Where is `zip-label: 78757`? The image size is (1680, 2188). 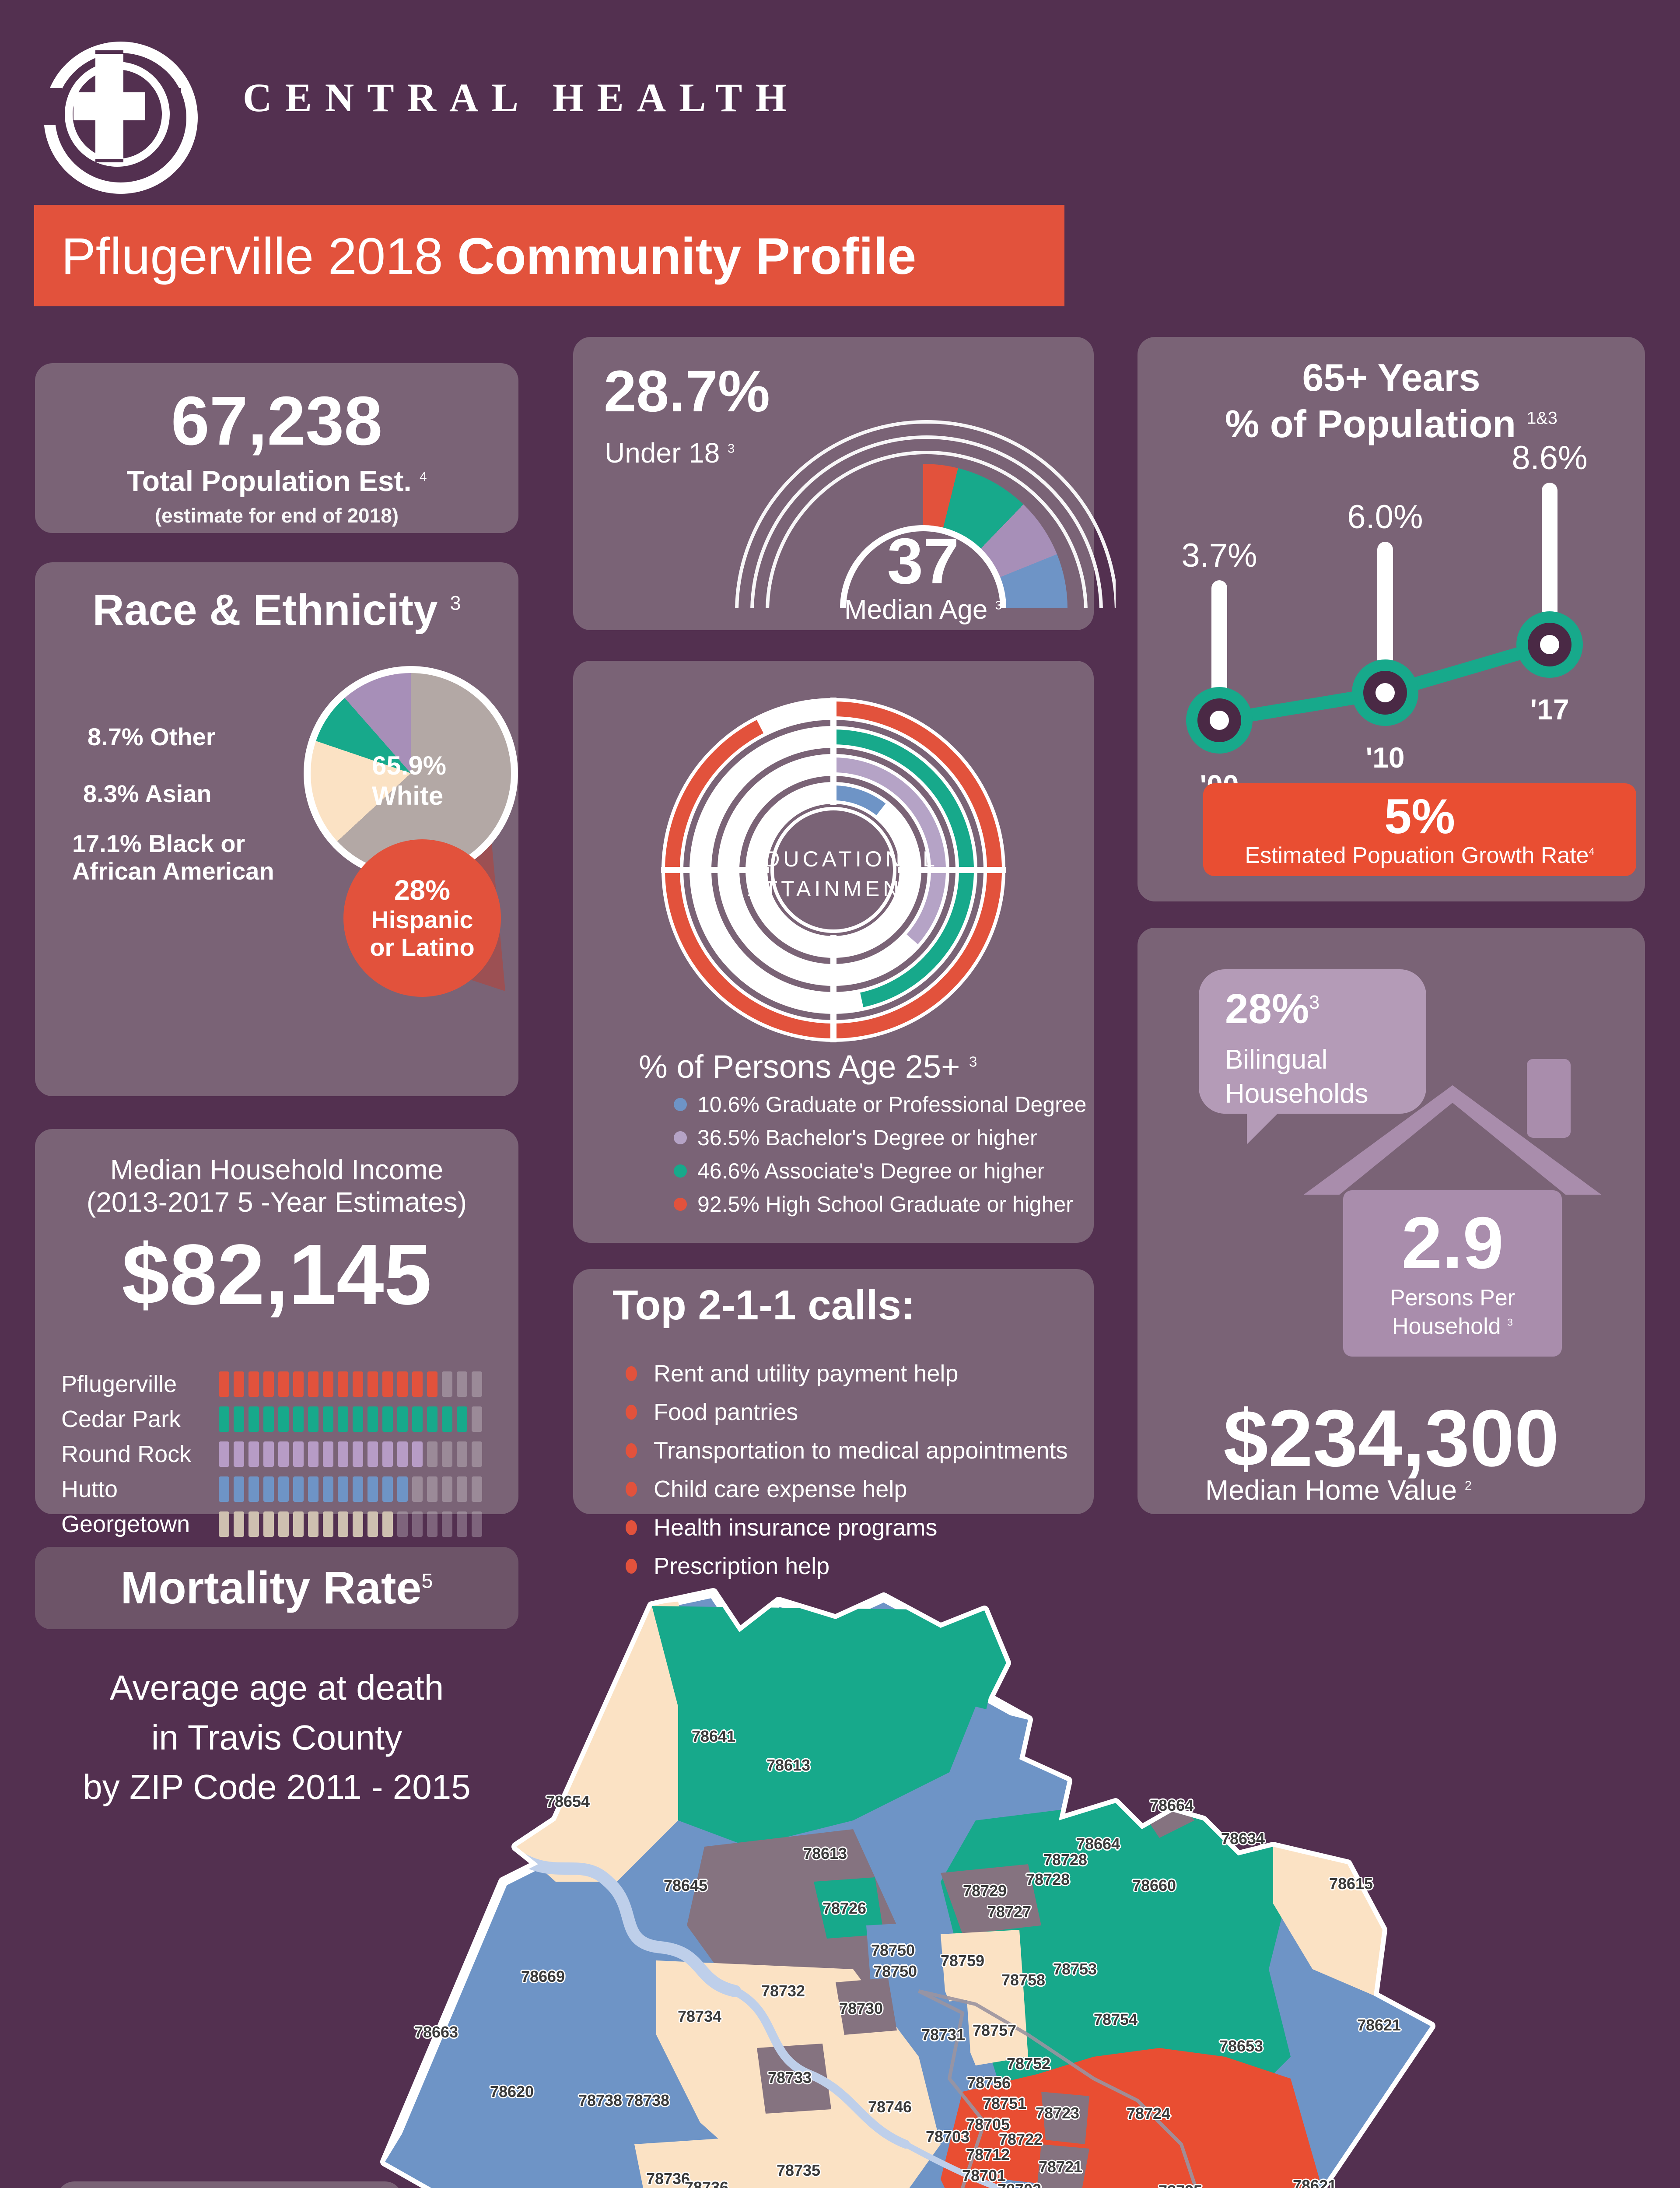
zip-label: 78757 is located at coordinates (994, 2030).